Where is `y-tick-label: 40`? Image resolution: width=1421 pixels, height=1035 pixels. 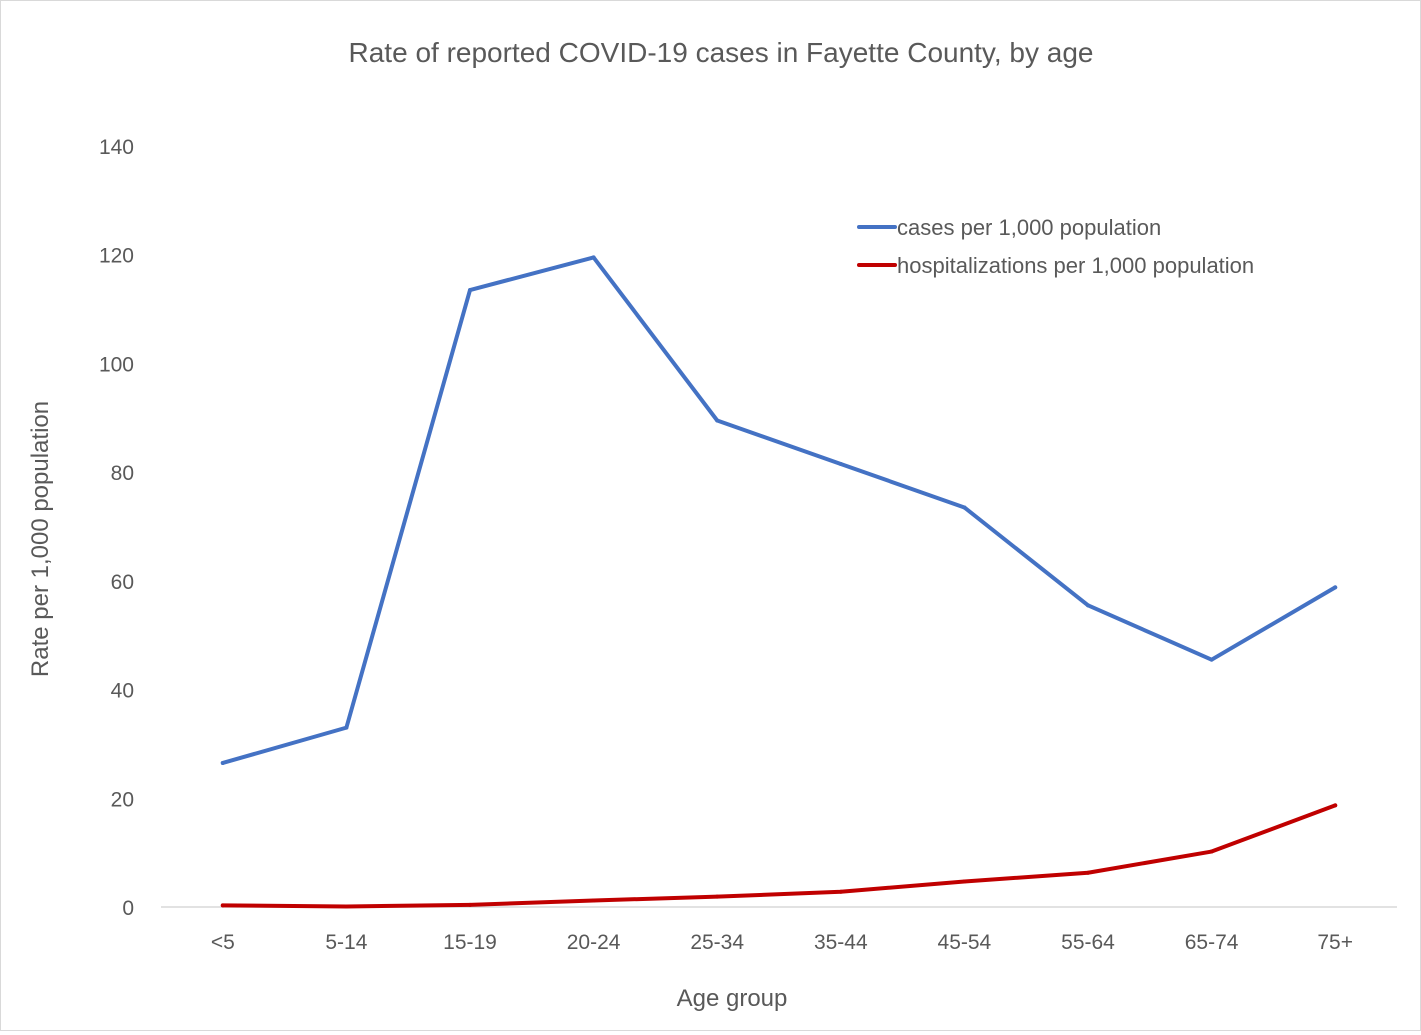
y-tick-label: 40 is located at coordinates (122, 691).